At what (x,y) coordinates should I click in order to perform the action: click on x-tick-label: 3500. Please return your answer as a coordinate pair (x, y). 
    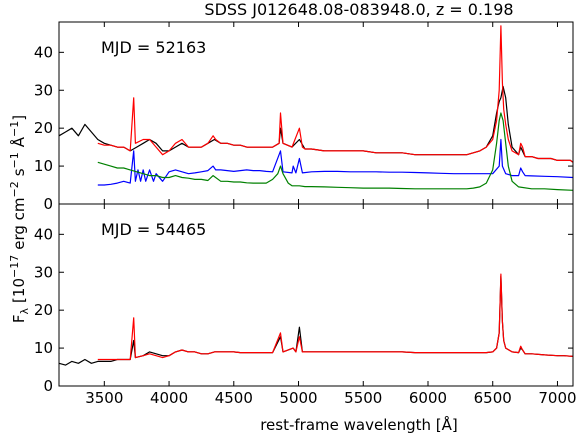
    Looking at the image, I should click on (104, 398).